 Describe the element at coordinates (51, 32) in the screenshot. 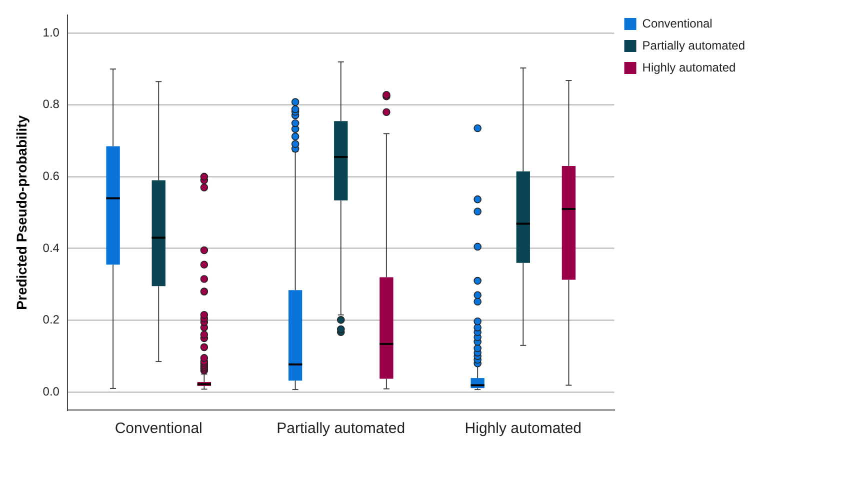

I see `y-tick-label: 1.0` at that location.